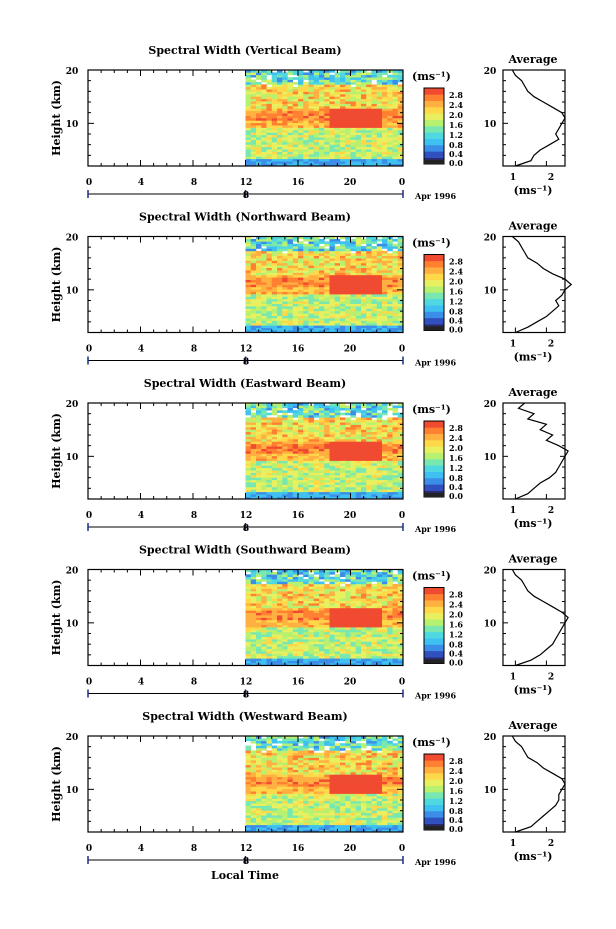  I want to click on average-unit: (ms⁻¹), so click(533, 357).